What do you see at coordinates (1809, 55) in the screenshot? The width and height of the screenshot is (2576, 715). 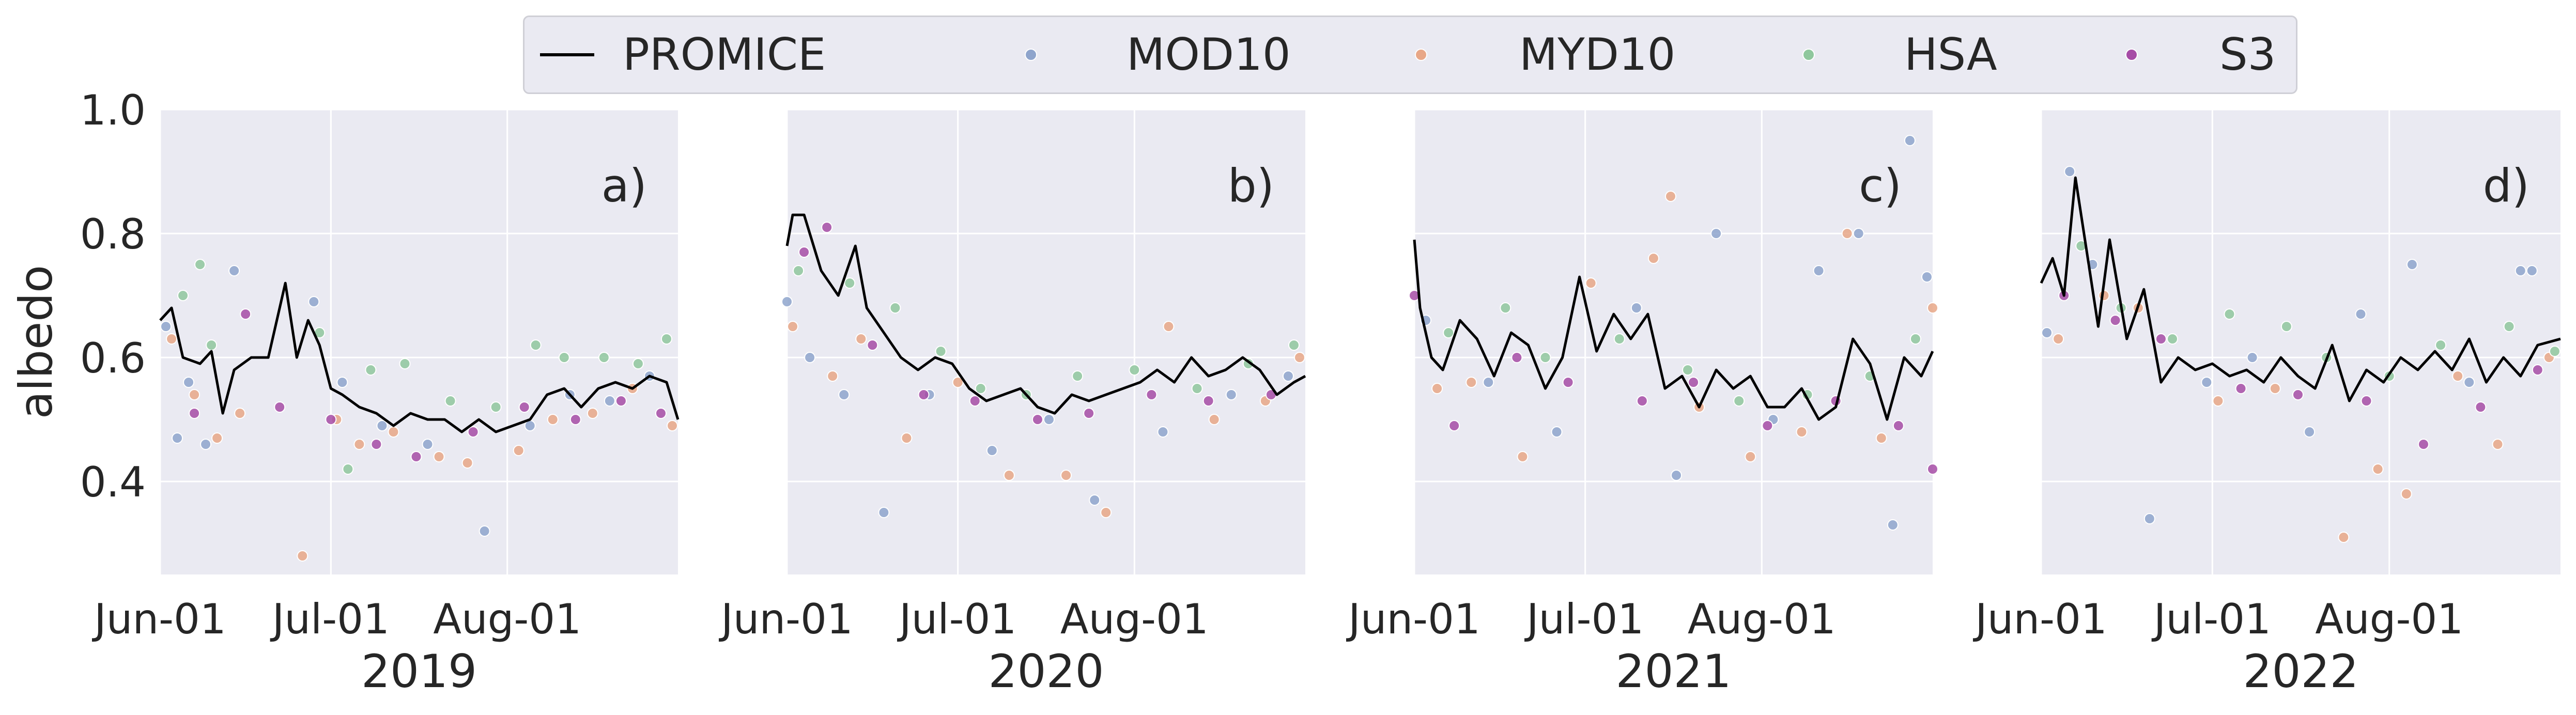 I see `legend-dot-swatch` at bounding box center [1809, 55].